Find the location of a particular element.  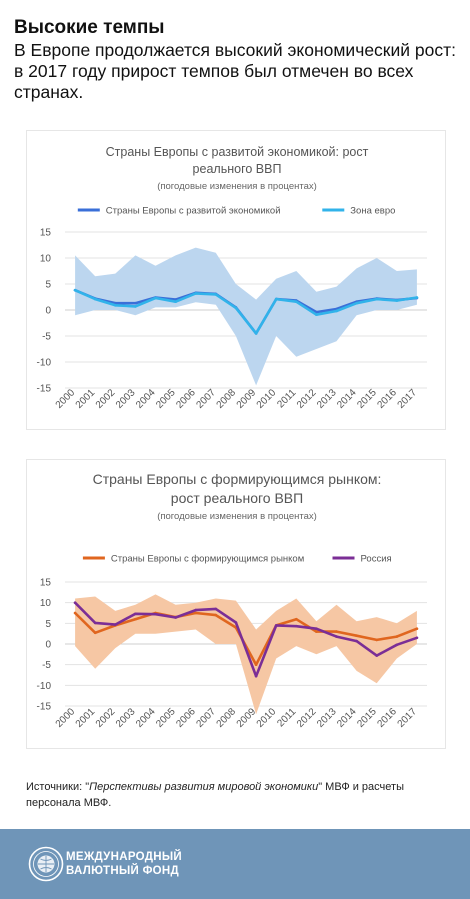

legend-label: Зона евро is located at coordinates (372, 211).